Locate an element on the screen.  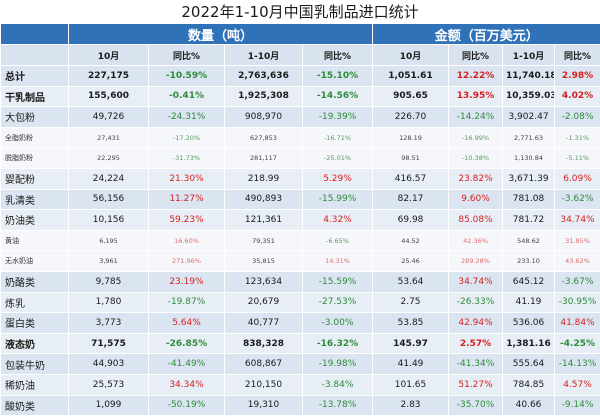
amount-october-cell: 145.97 is located at coordinates (411, 343).